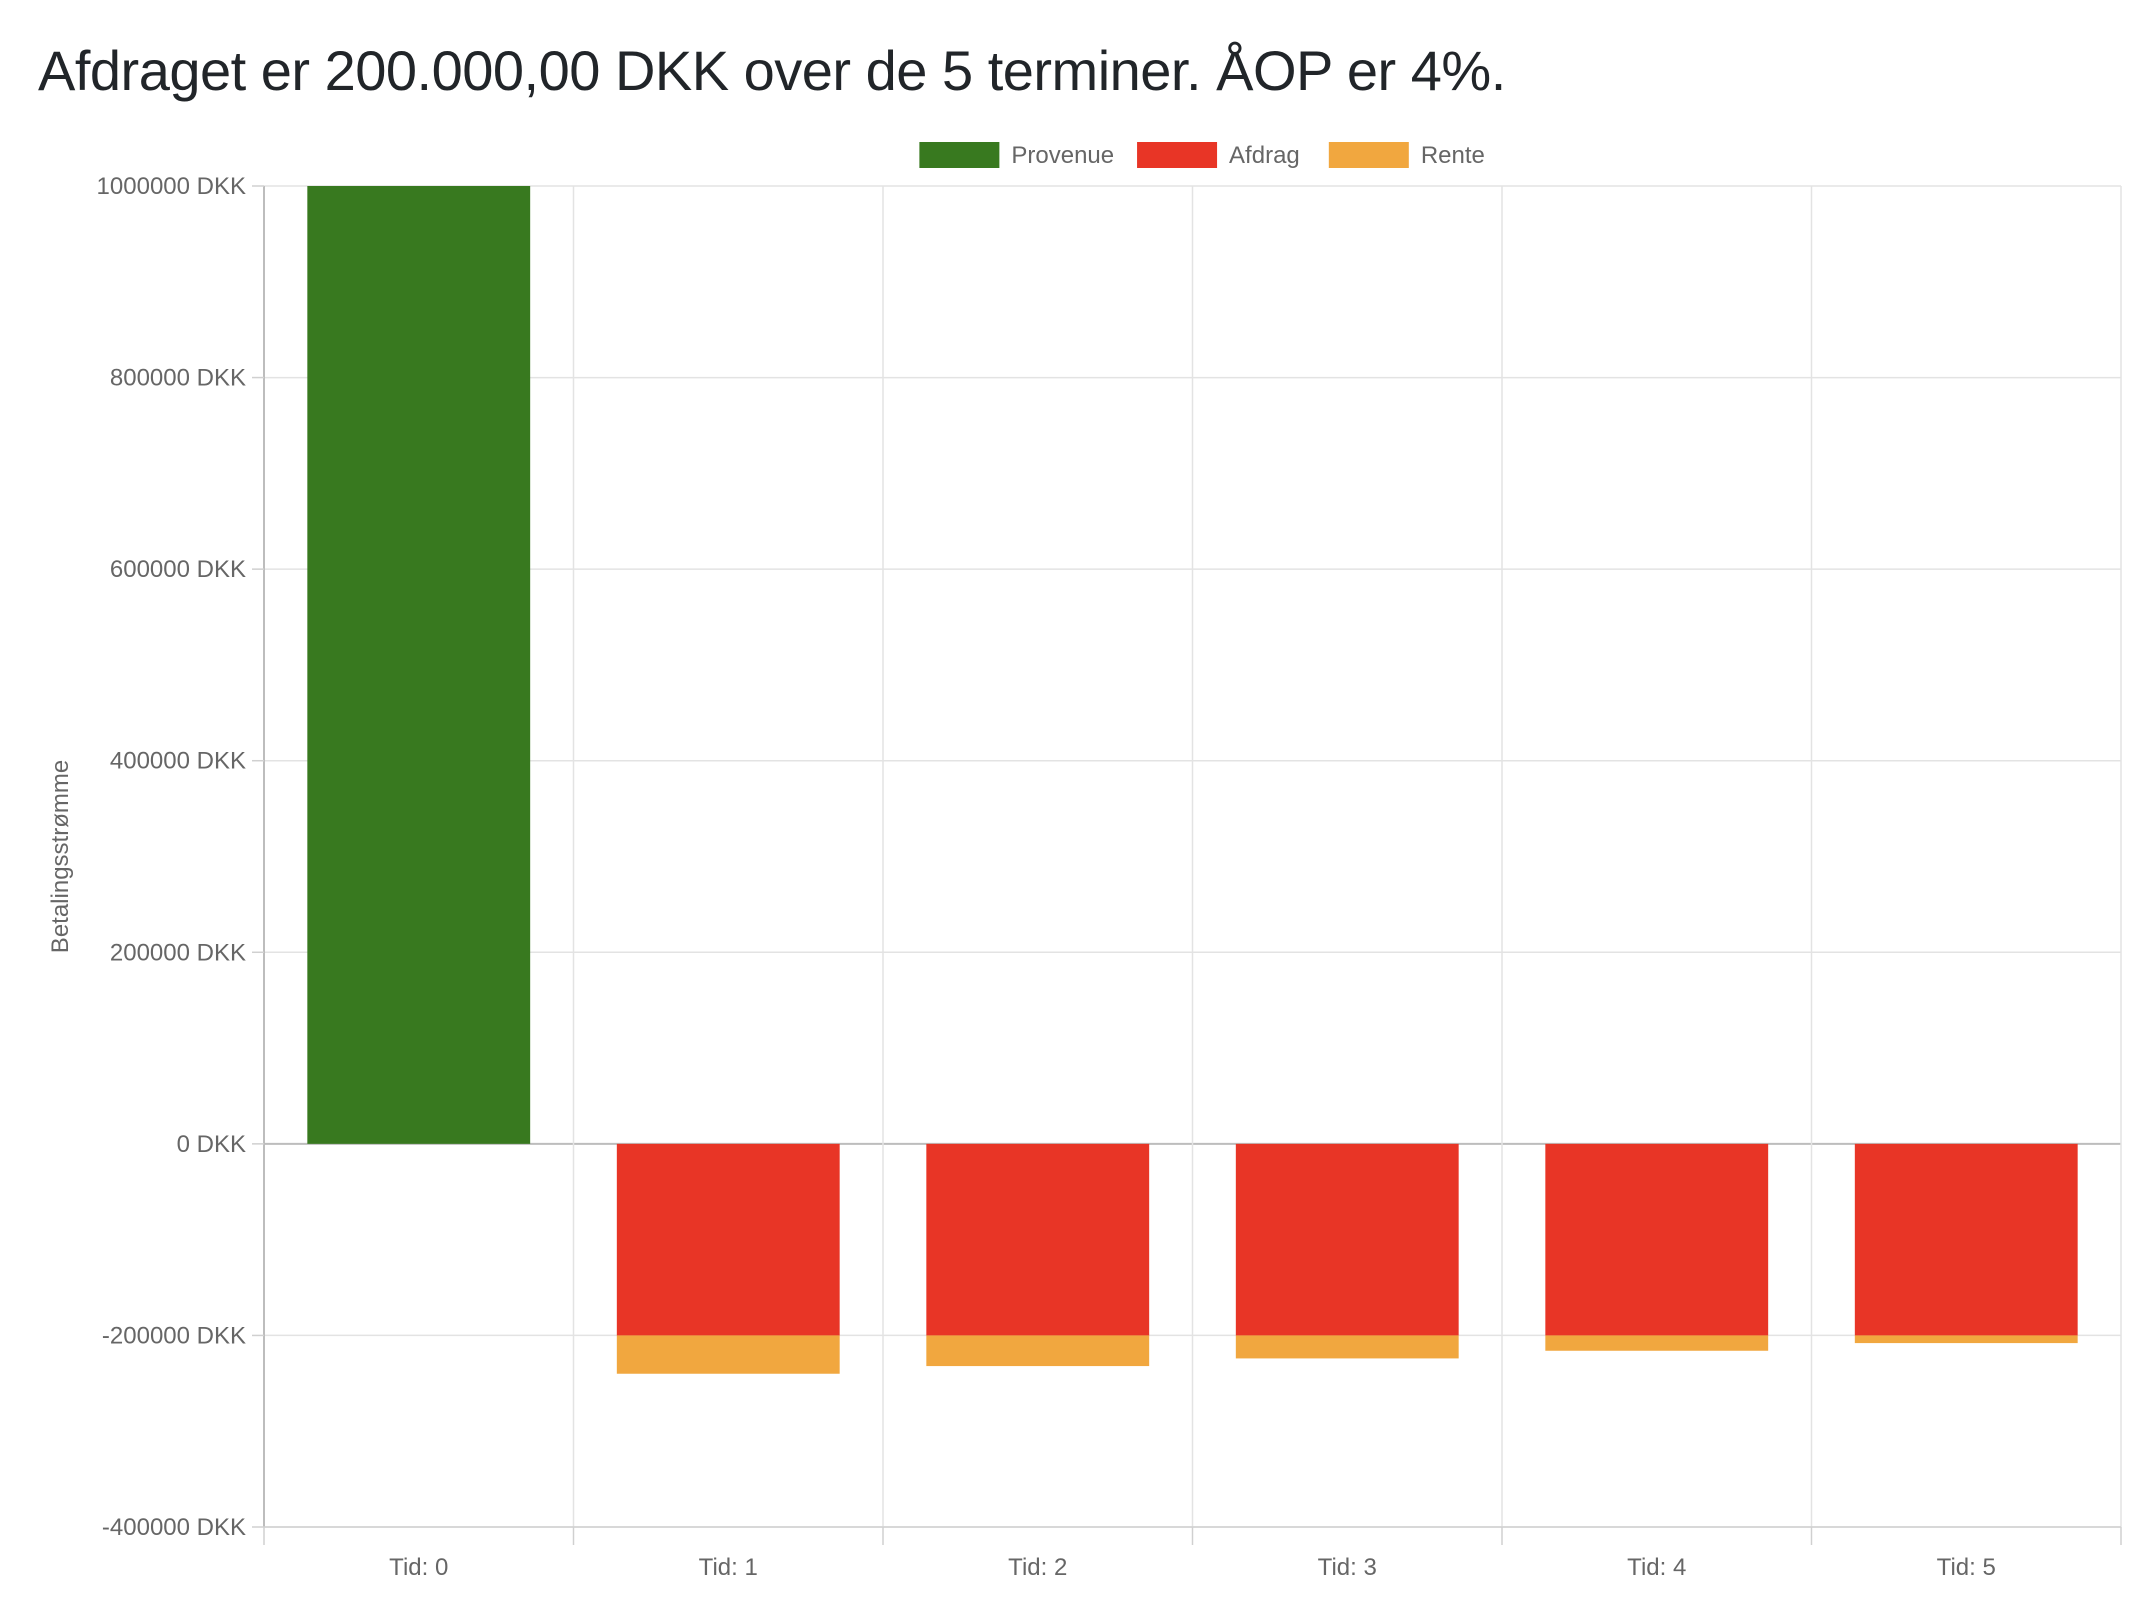 The width and height of the screenshot is (2148, 1600). What do you see at coordinates (418, 1567) in the screenshot?
I see `x-tick-label: Tid: 0` at bounding box center [418, 1567].